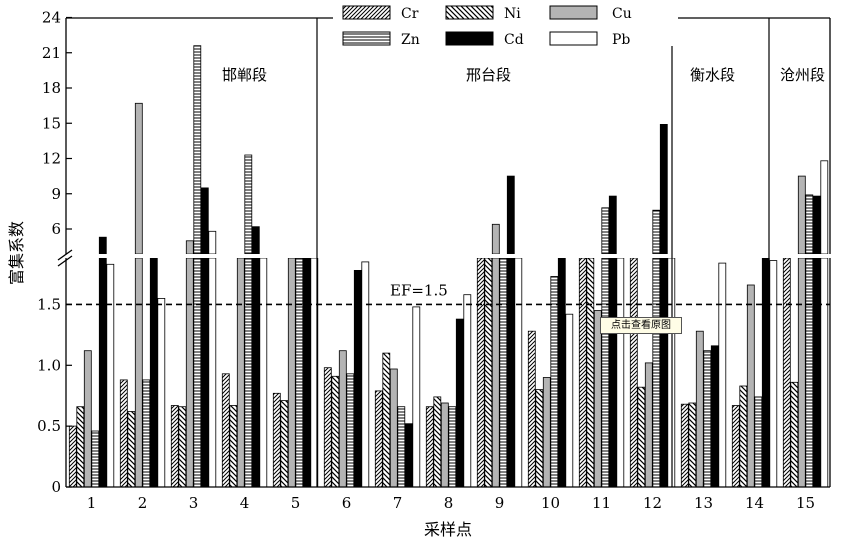 This screenshot has height=544, width=846. Describe the element at coordinates (601, 503) in the screenshot. I see `x-tick-label: 11` at that location.